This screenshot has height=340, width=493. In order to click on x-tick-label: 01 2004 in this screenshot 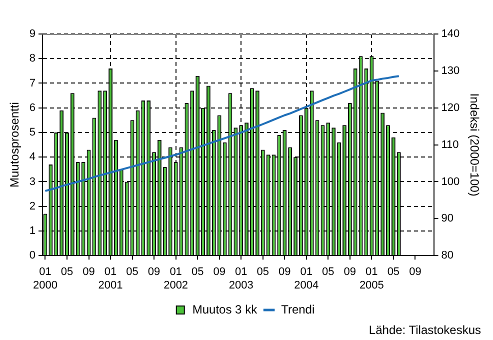, I will do `click(306, 279)`.